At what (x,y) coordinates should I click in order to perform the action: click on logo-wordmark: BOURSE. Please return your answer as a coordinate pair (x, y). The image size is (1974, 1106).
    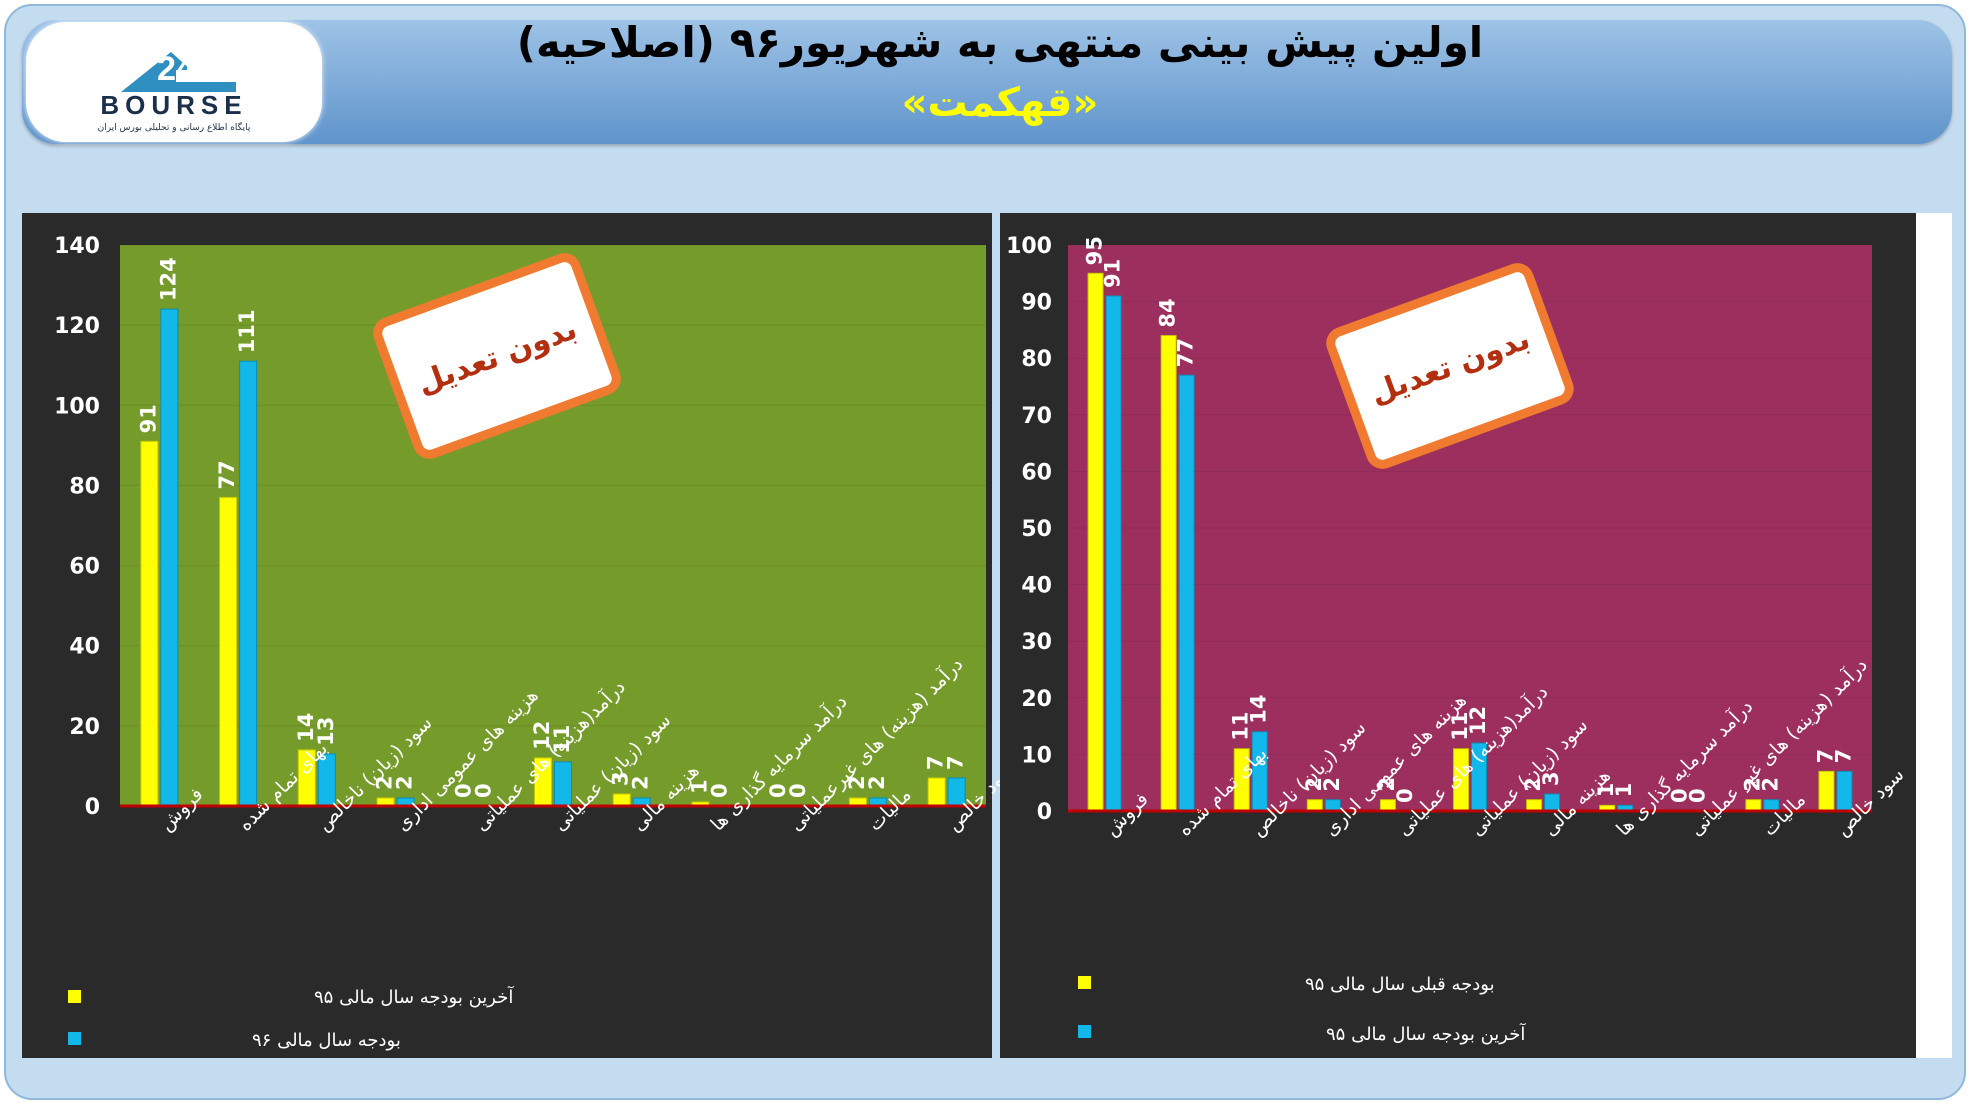
    Looking at the image, I should click on (173, 105).